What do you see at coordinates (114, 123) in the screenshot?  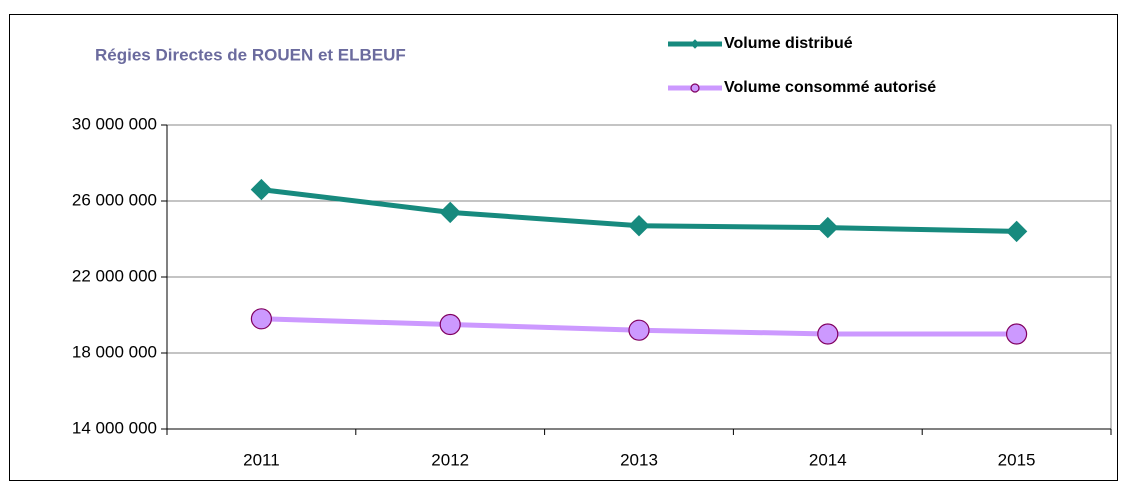 I see `y-tick-label: 30 000 000` at bounding box center [114, 123].